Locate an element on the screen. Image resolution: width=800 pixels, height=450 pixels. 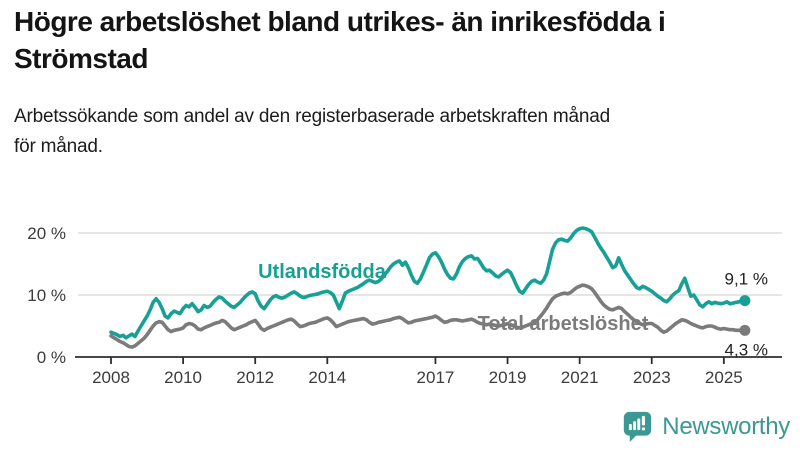
y-tick-label: 0 % is located at coordinates (51, 357).